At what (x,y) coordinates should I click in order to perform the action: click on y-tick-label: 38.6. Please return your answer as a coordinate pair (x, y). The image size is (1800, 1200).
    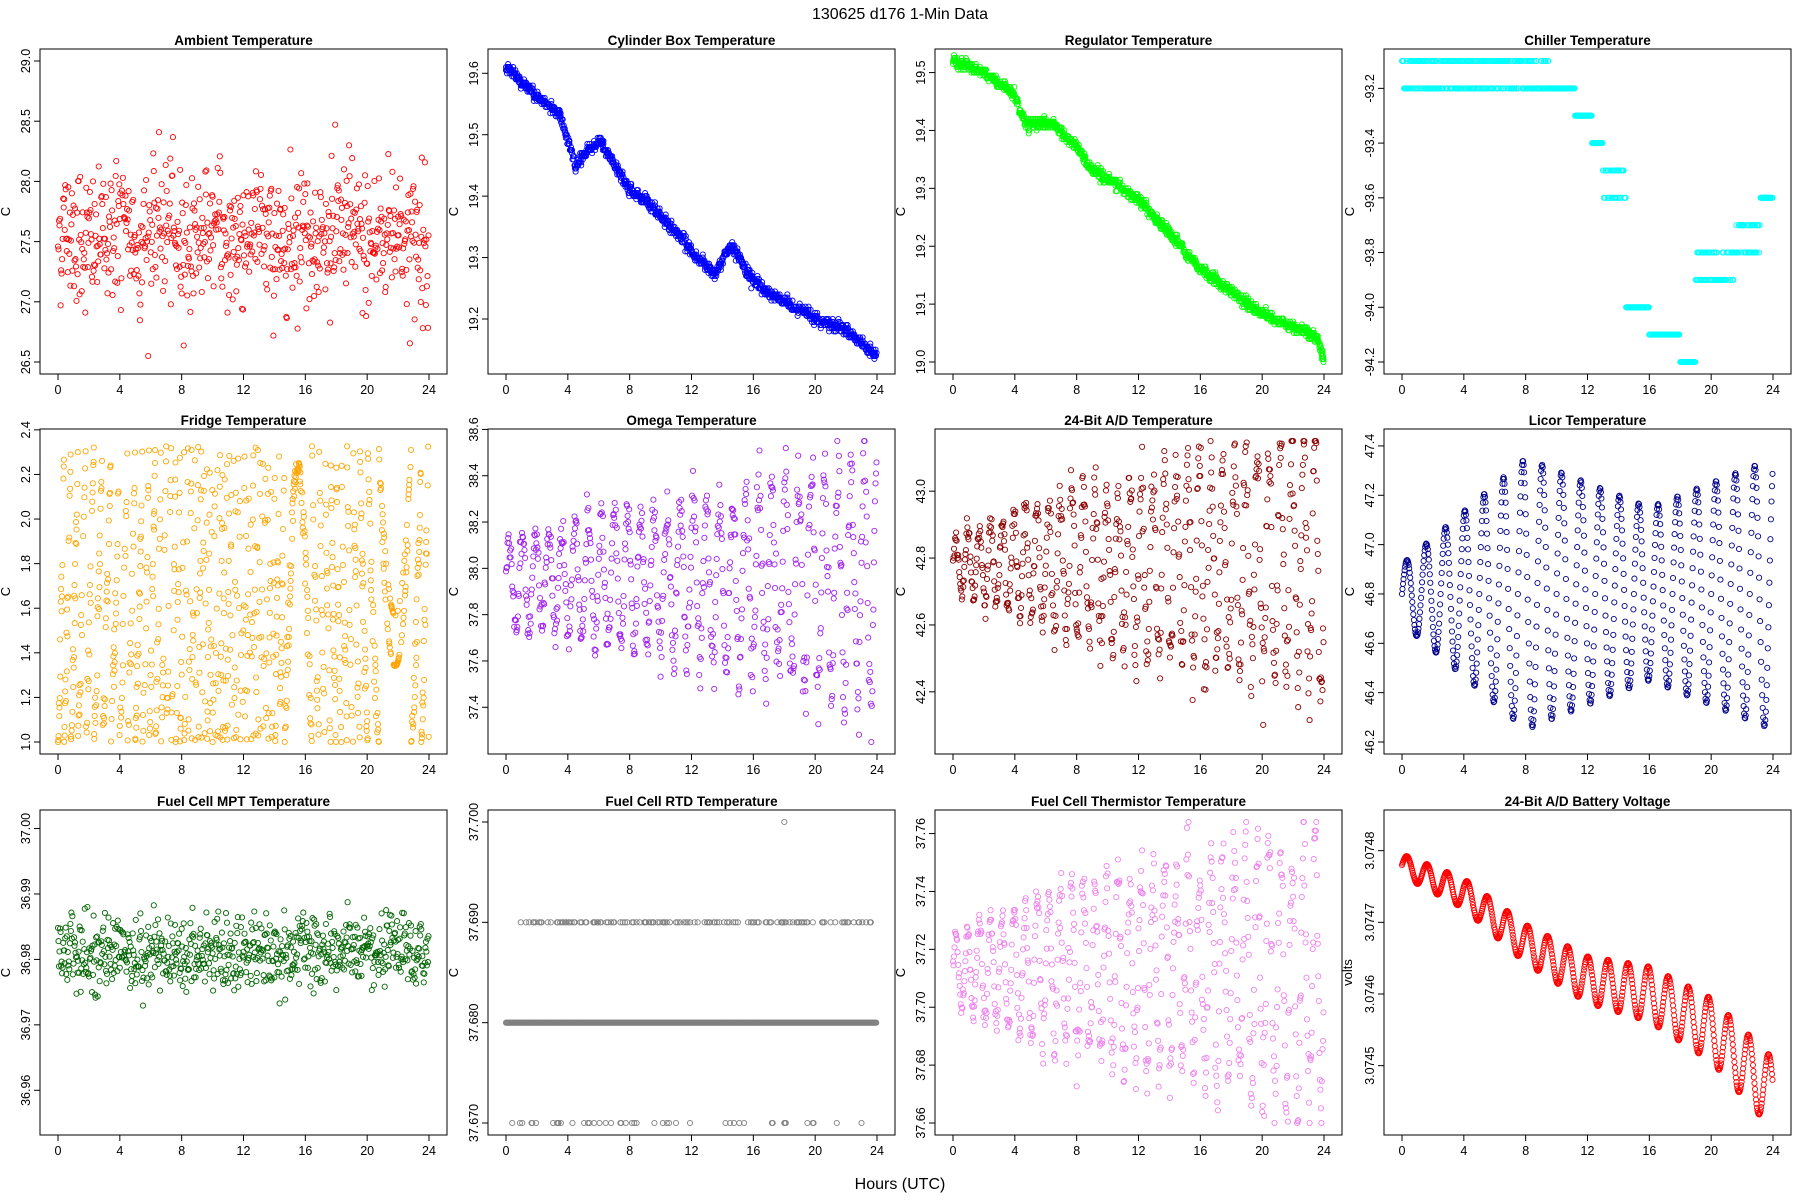
    Looking at the image, I should click on (474, 429).